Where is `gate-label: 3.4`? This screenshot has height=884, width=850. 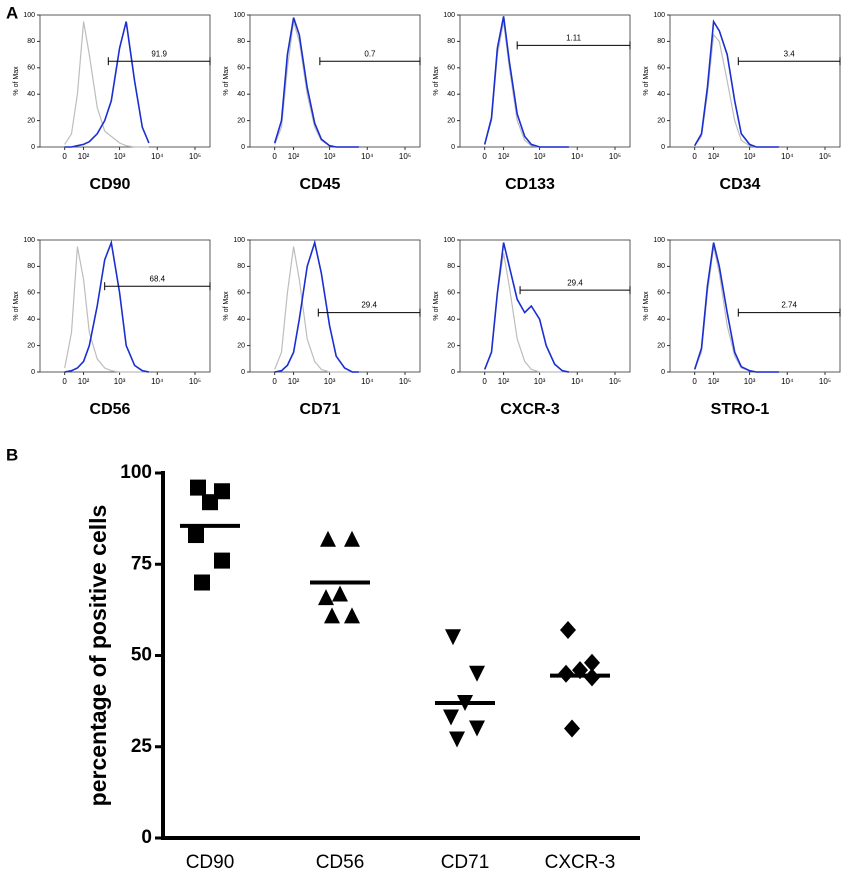 gate-label: 3.4 is located at coordinates (790, 53).